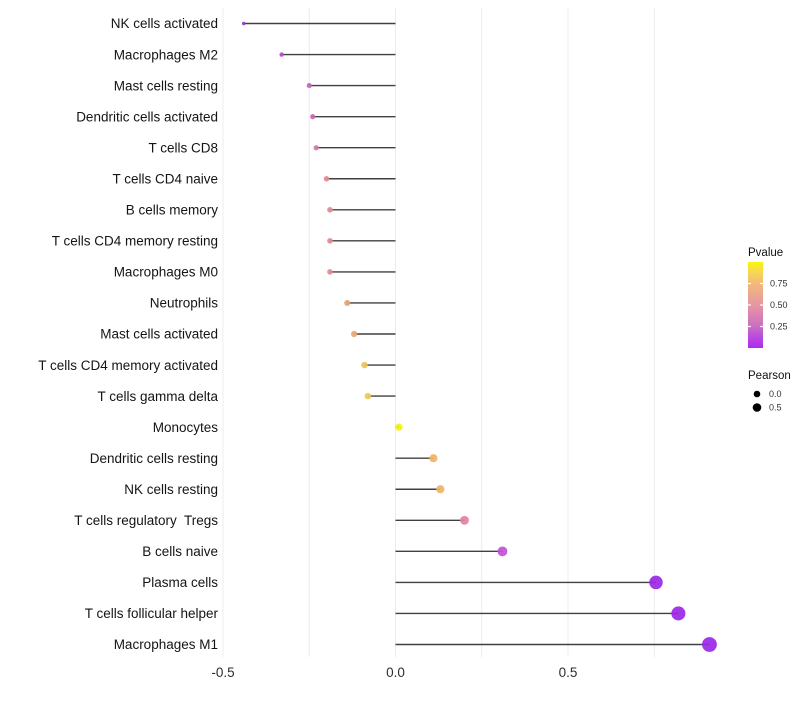 Image resolution: width=800 pixels, height=705 pixels. What do you see at coordinates (166, 85) in the screenshot?
I see `category-label: Mast cells resting` at bounding box center [166, 85].